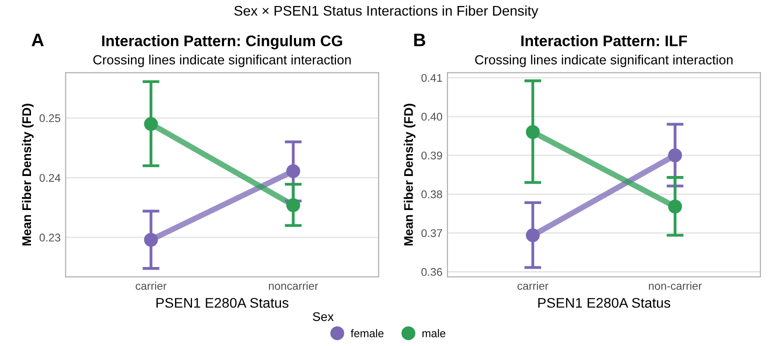 This screenshot has height=346, width=772. I want to click on y-tick-label: 0.24, so click(50, 178).